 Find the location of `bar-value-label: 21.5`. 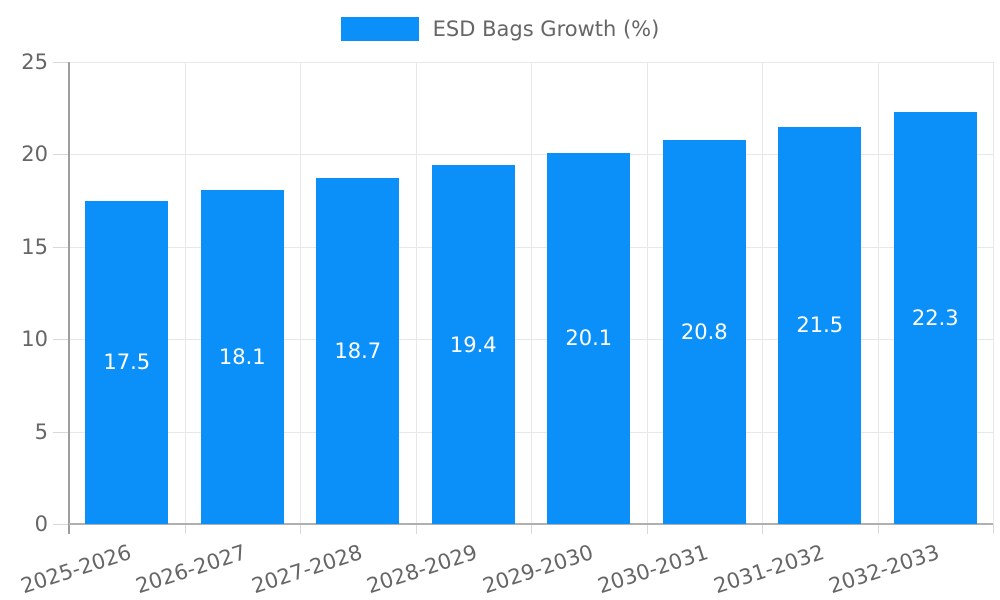

bar-value-label: 21.5 is located at coordinates (820, 325).